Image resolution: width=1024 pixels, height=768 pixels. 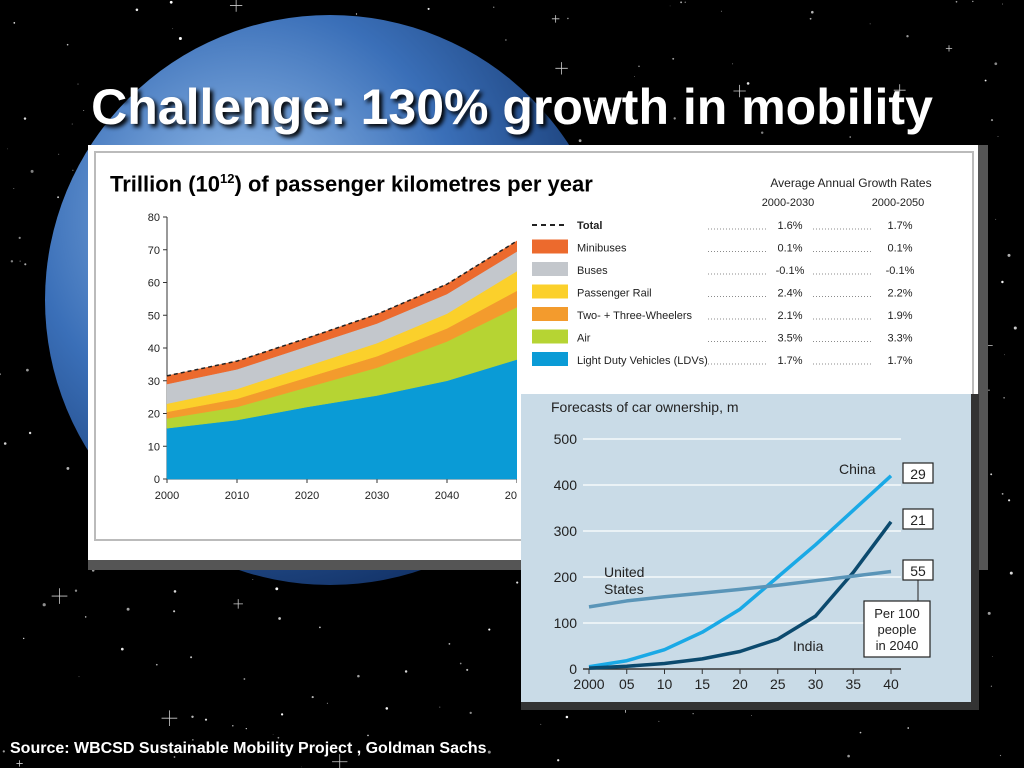 I want to click on y-tick-label: 40, so click(x=154, y=349).